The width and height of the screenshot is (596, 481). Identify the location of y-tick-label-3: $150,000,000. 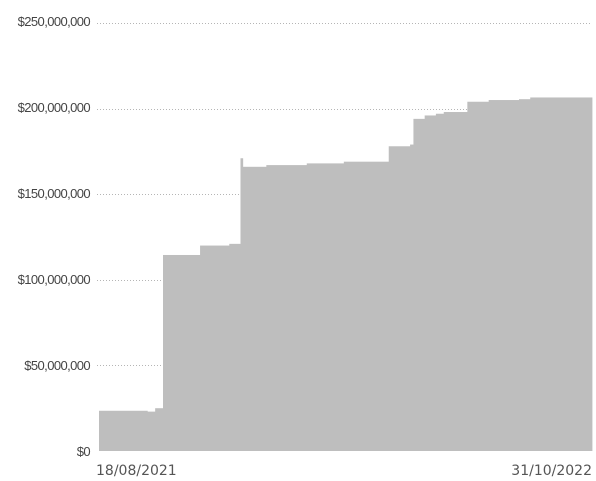
(54, 193).